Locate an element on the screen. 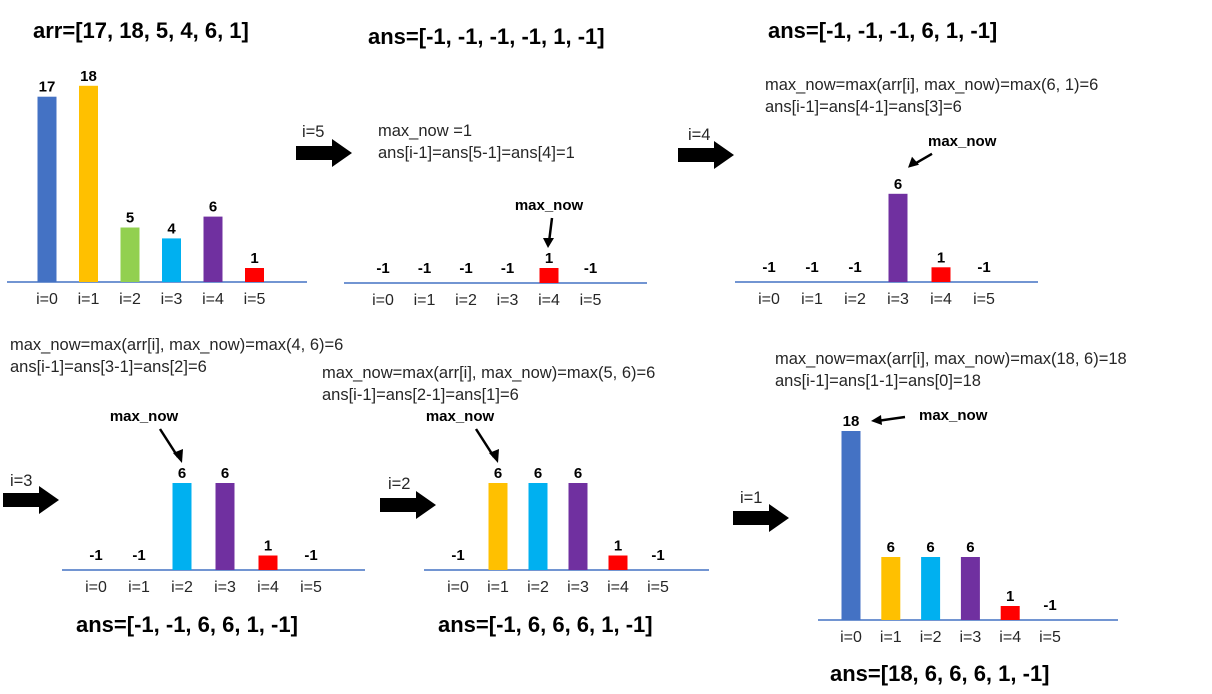  formula-line: max_now=max(arr[i], max_now)=max(5, 6)=6 is located at coordinates (488, 373).